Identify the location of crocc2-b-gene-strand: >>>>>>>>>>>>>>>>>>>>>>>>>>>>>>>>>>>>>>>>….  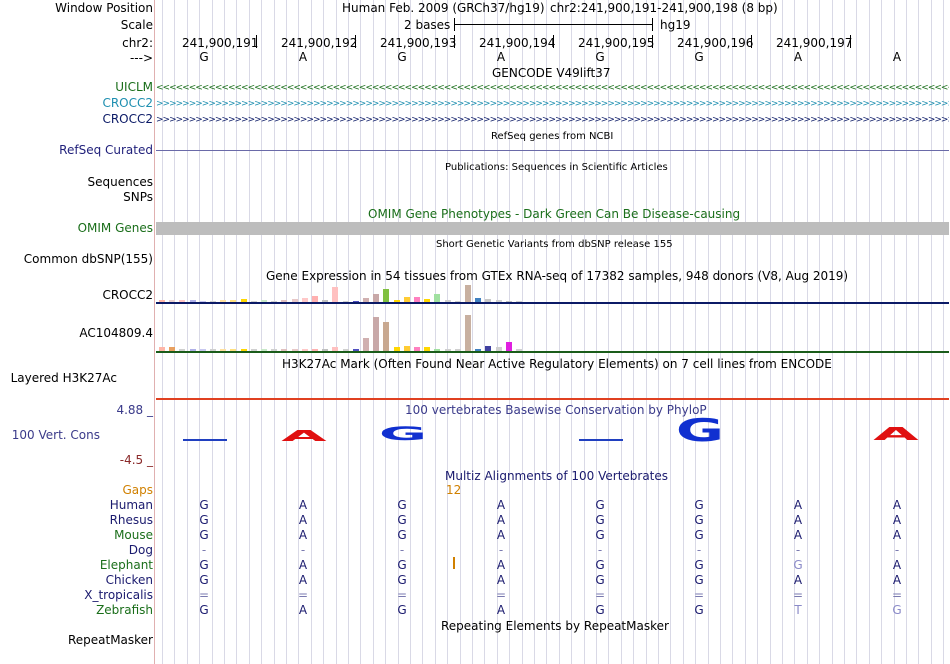
(552, 120).